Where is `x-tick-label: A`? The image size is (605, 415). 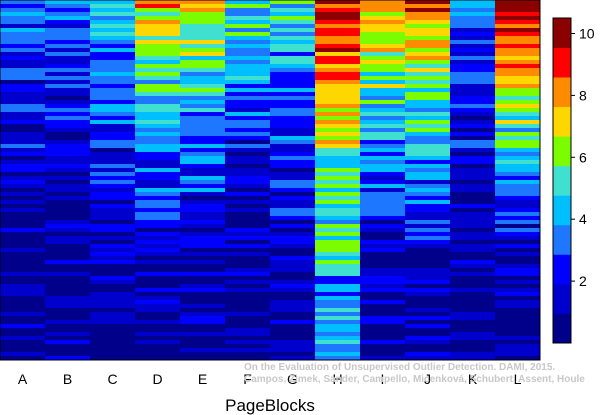
x-tick-label: A is located at coordinates (23, 379).